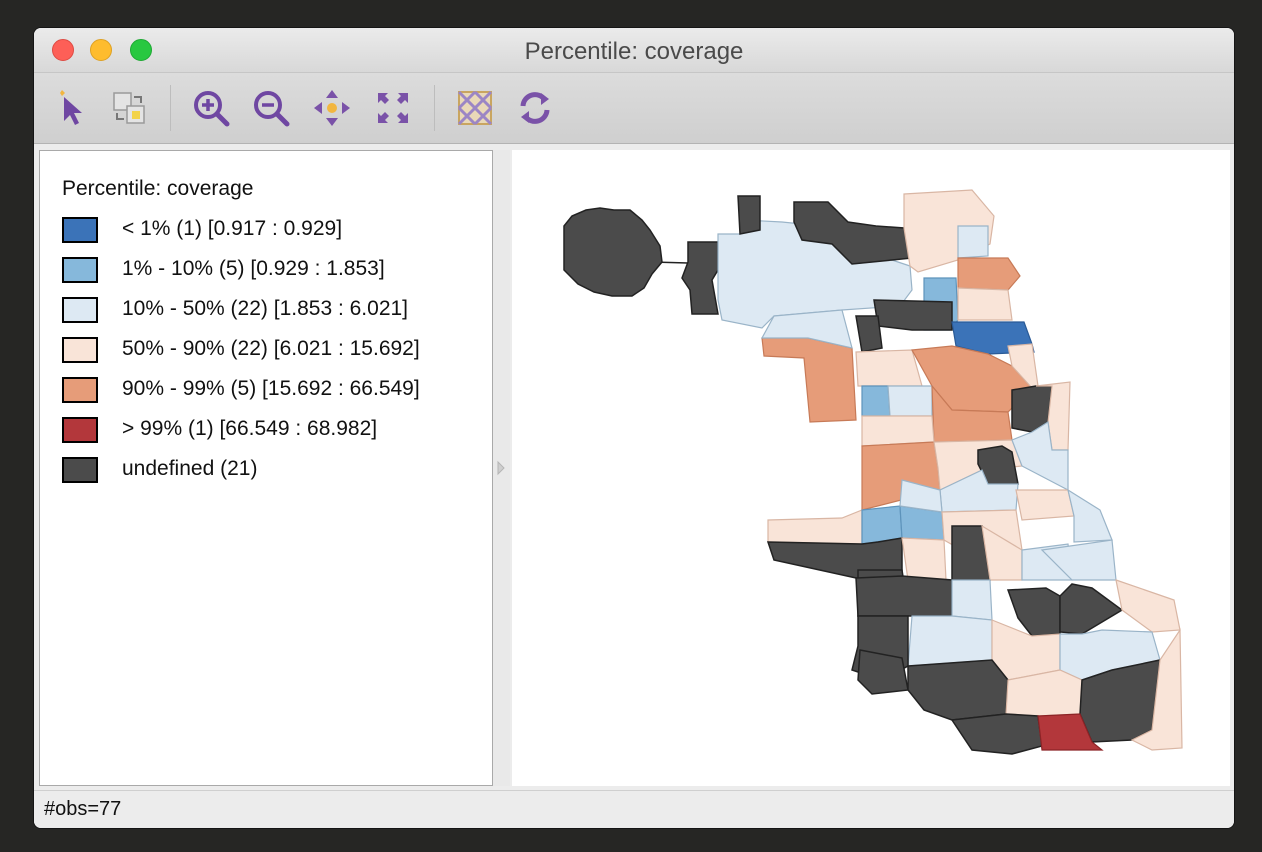 The image size is (1262, 852). I want to click on legend-label: 90% - 99% (5) [15.692 : 66.549], so click(271, 388).